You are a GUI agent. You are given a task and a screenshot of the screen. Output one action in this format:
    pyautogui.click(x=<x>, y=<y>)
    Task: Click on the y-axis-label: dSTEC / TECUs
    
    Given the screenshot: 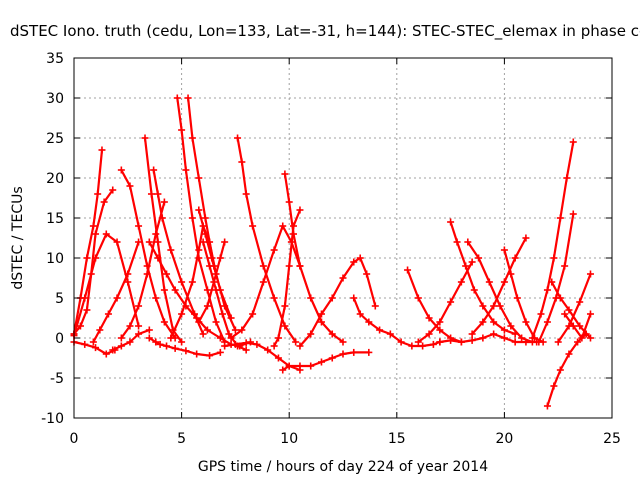 What is the action you would take?
    pyautogui.click(x=18, y=237)
    